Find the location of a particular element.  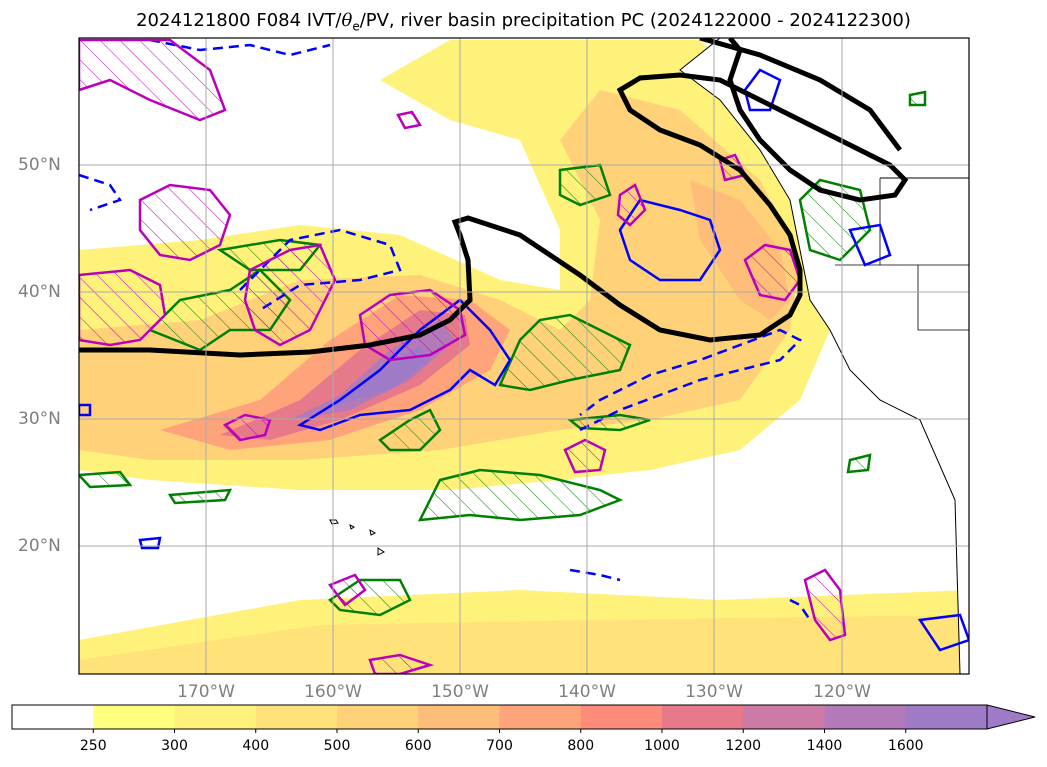

lon-label-140w: 140°W is located at coordinates (587, 692).